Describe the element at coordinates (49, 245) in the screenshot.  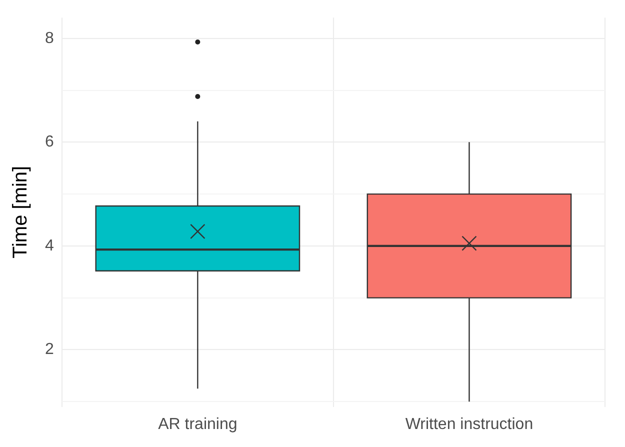
I see `y-tick-label: 4` at that location.